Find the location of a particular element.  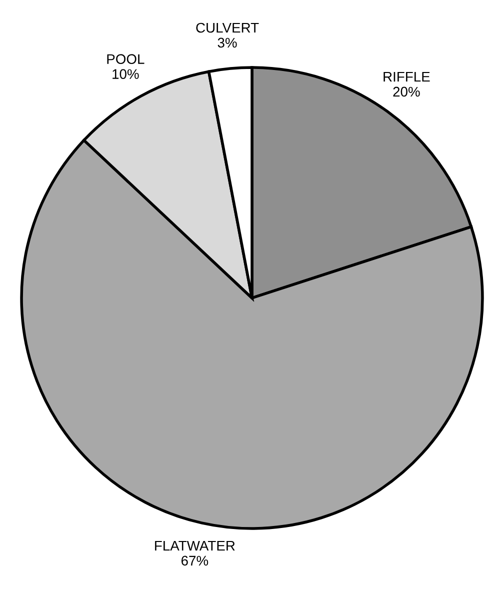

data-label: 67% is located at coordinates (194, 561).